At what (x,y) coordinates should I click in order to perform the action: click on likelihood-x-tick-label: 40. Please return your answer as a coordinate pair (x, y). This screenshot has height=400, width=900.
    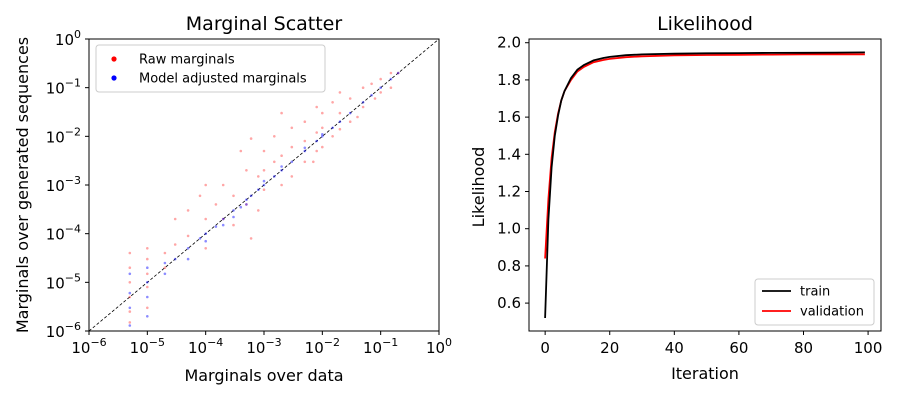
    Looking at the image, I should click on (674, 348).